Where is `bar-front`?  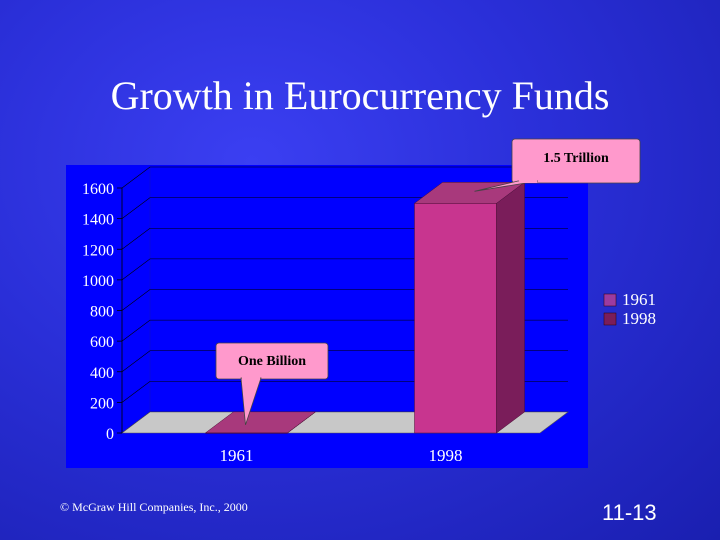 bar-front is located at coordinates (455, 318).